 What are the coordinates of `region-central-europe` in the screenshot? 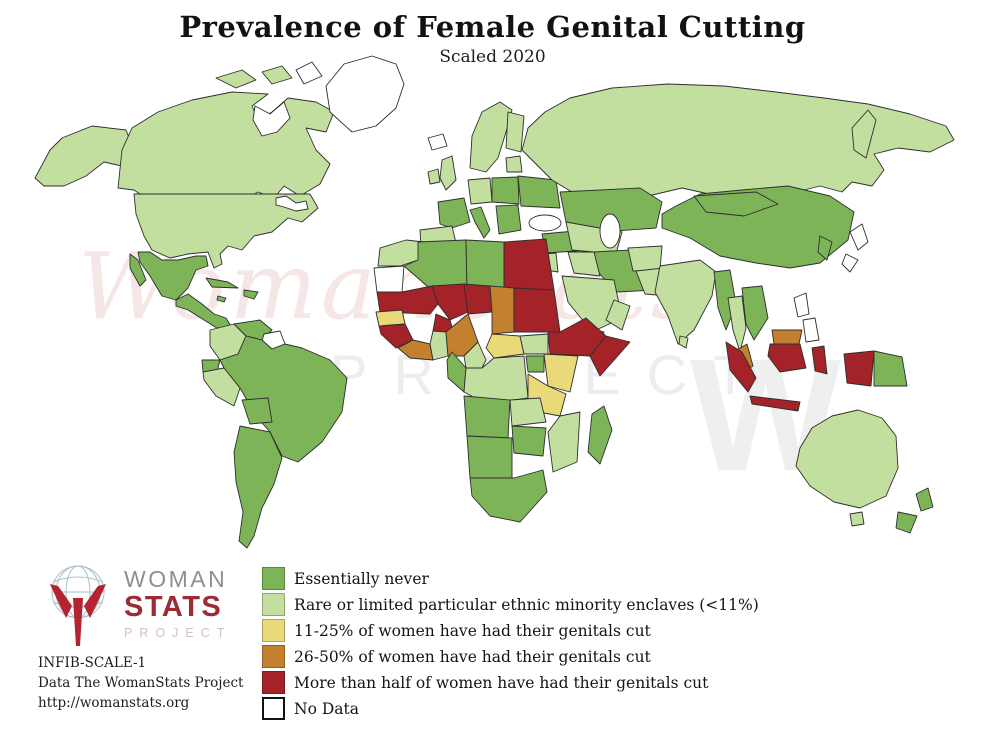 It's located at (505, 190).